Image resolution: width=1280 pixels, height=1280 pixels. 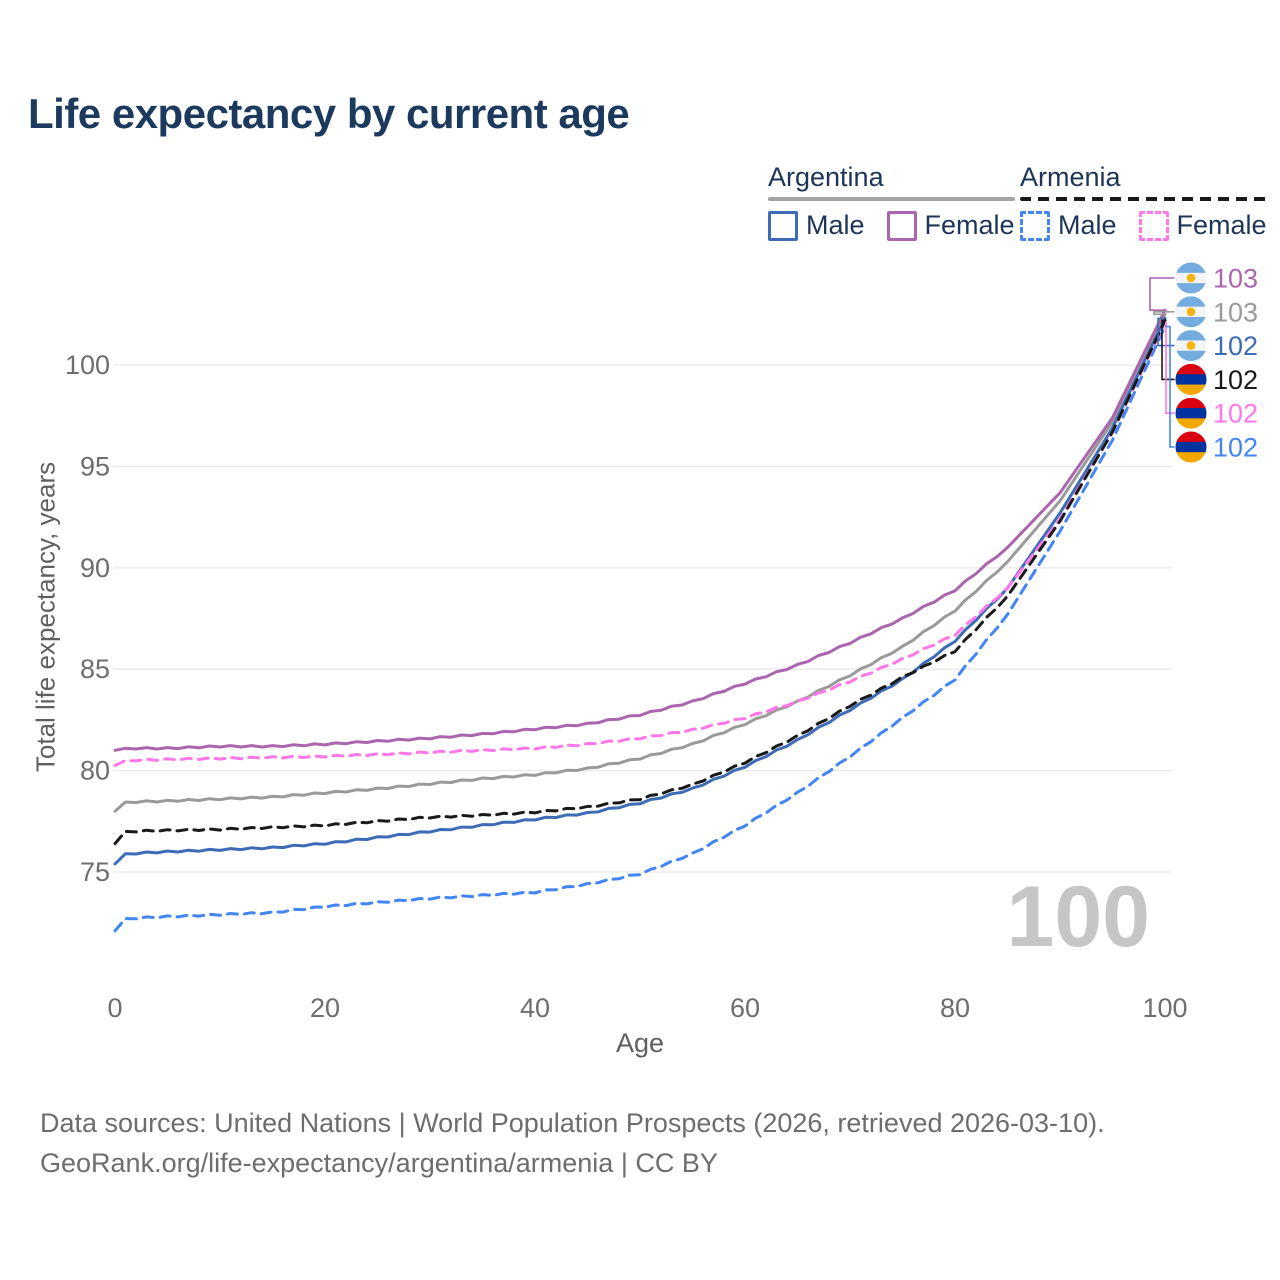 I want to click on page-title: Life expectancy by current age, so click(x=329, y=113).